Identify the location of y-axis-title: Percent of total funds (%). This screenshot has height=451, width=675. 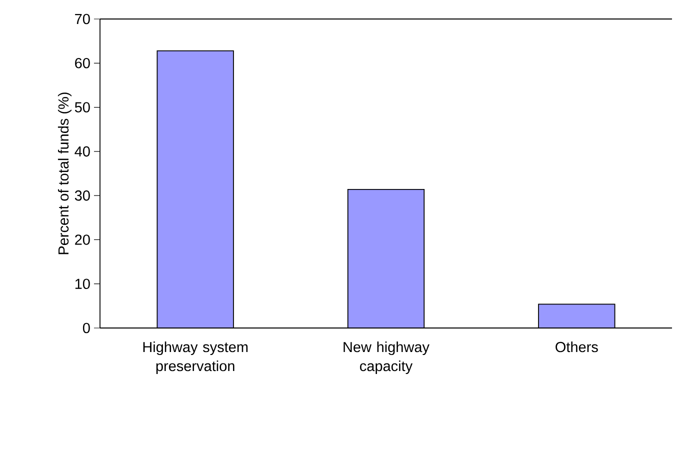
(65, 173).